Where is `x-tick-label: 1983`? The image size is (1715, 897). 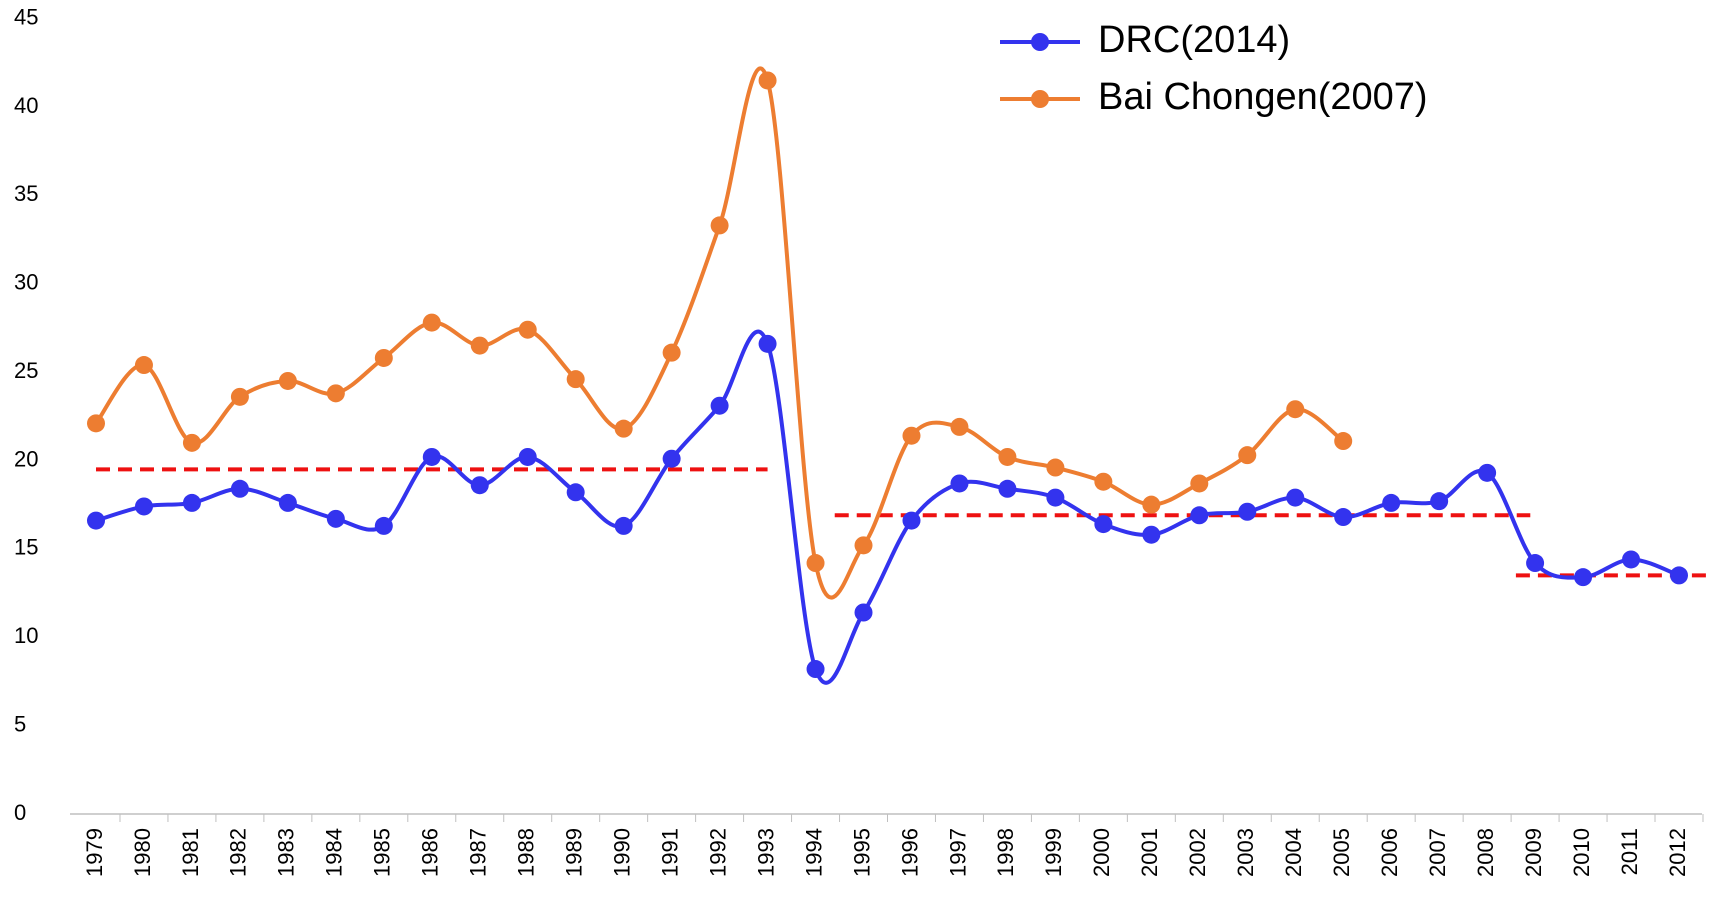
x-tick-label: 1983 is located at coordinates (286, 852).